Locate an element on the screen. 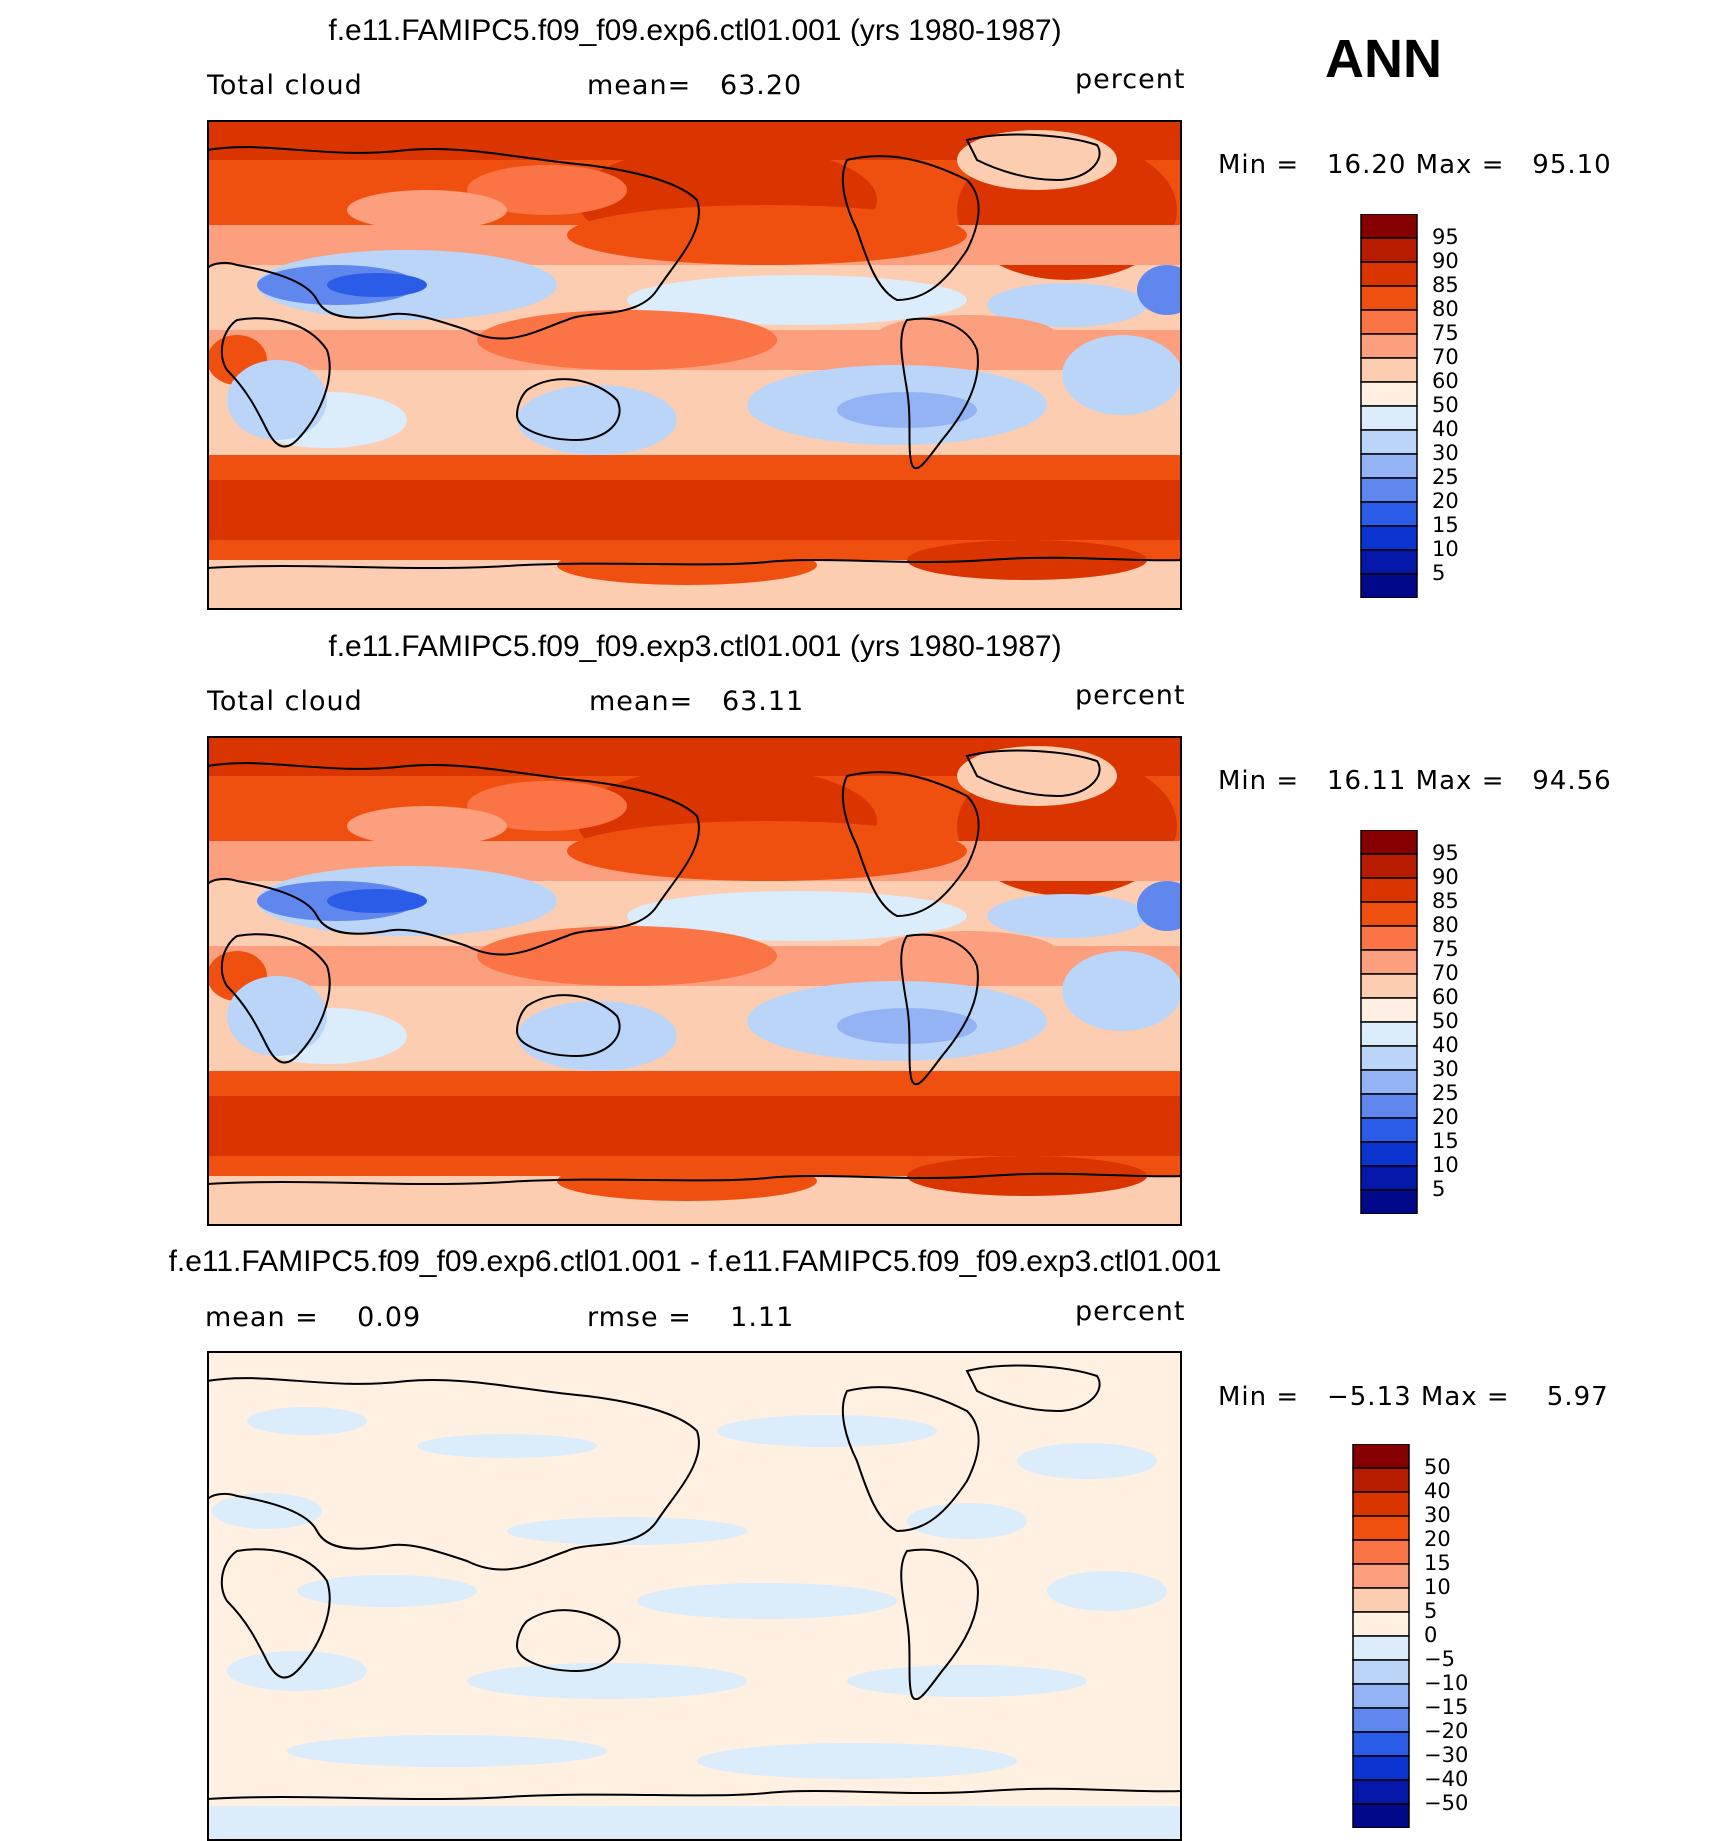 This screenshot has width=1710, height=1841. panel-2-colorbar-swatches is located at coordinates (1389, 1022).